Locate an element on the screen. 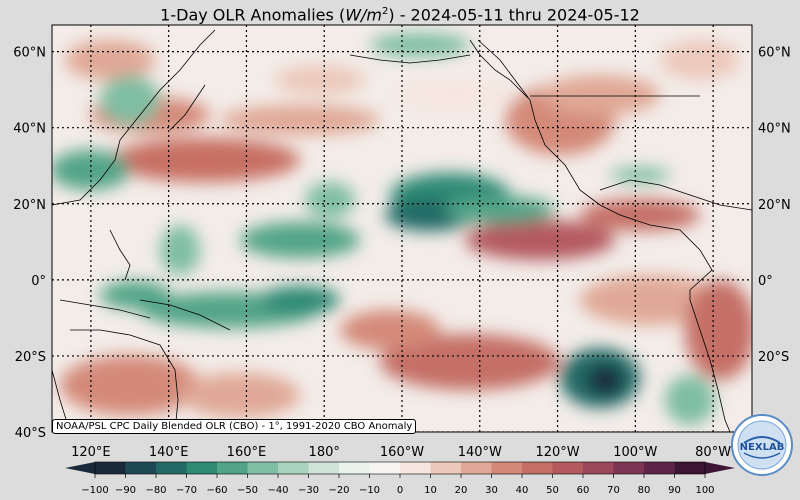 The width and height of the screenshot is (800, 500). colorbar-tick-label: 40 is located at coordinates (522, 490).